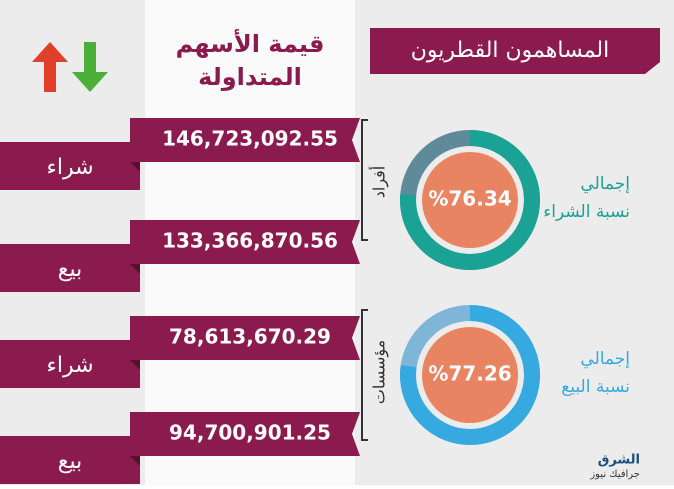  I want to click on trade-value: 78,613,670.29, so click(250, 337).